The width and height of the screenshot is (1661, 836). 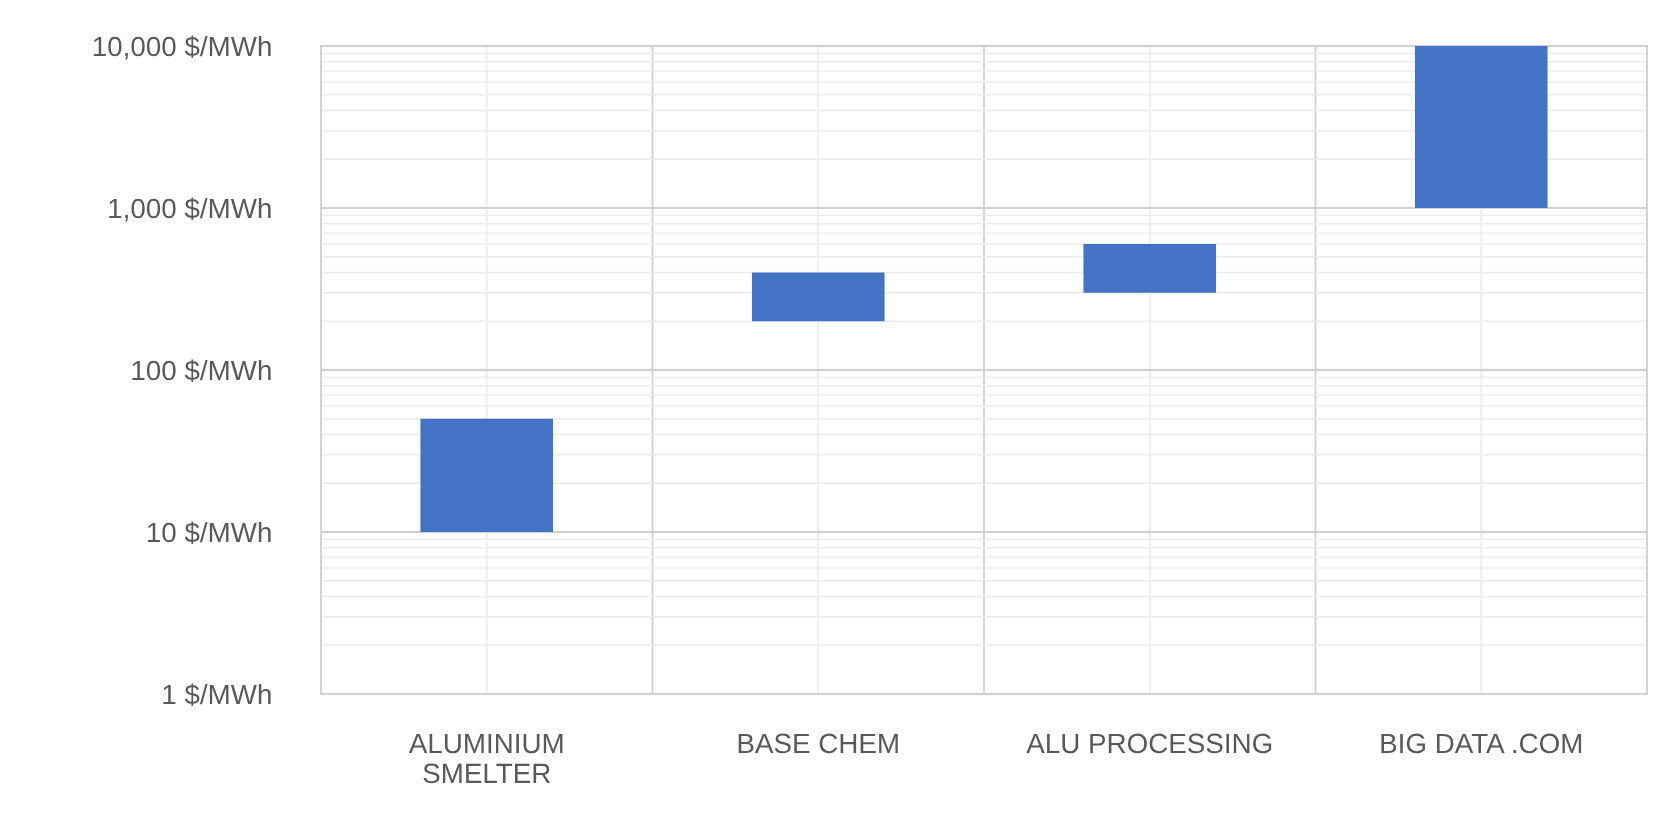 I want to click on y-tick-label: 10,000 $/MWh, so click(x=182, y=47).